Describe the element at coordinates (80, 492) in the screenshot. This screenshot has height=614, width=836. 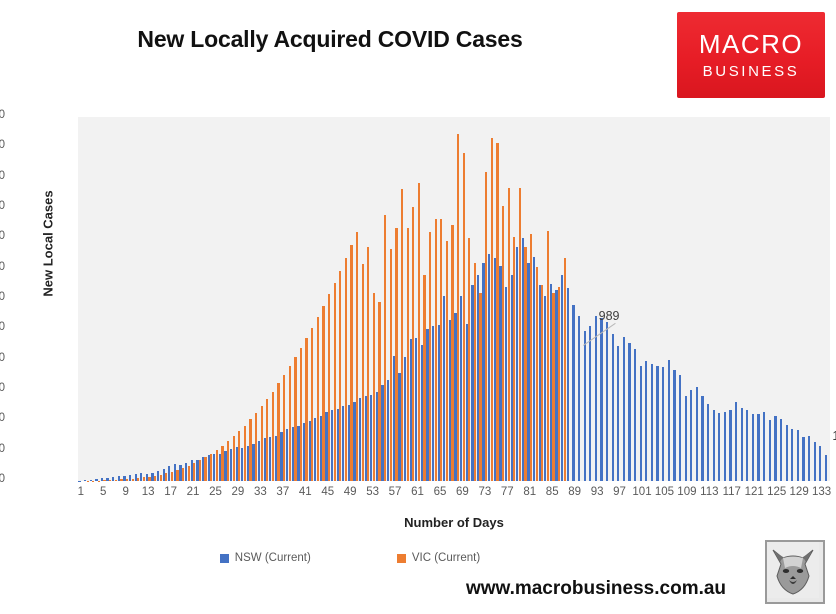
I see `x-tick-label: 1` at that location.